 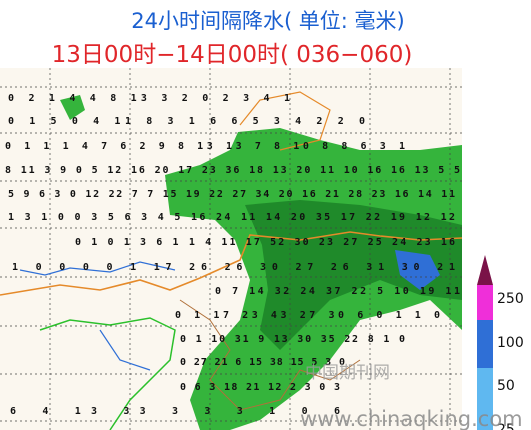 I want to click on legend-label: 50, so click(x=506, y=386).